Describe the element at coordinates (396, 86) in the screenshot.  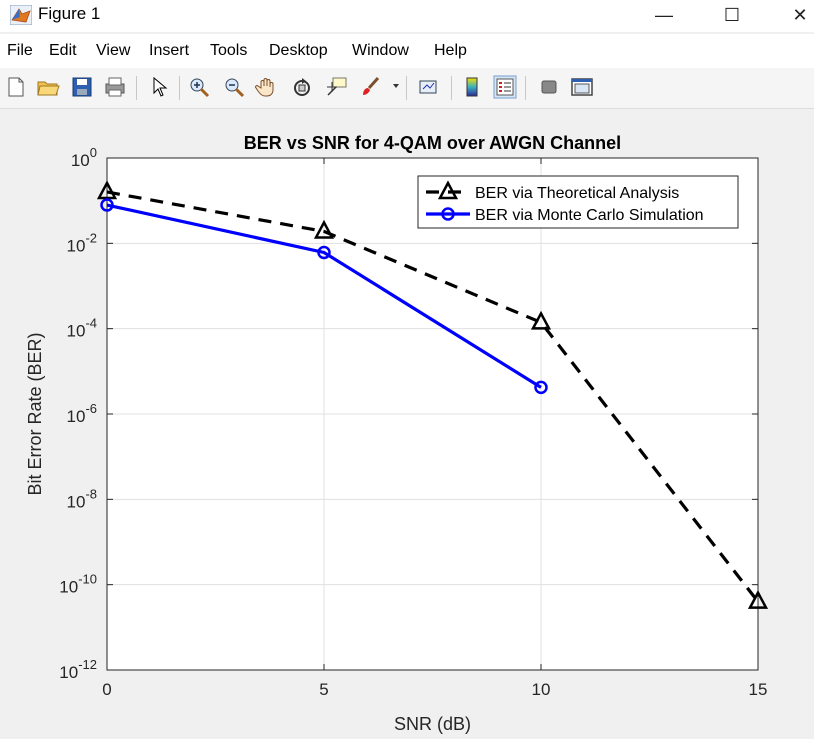
I see `chevron-down-icon` at that location.